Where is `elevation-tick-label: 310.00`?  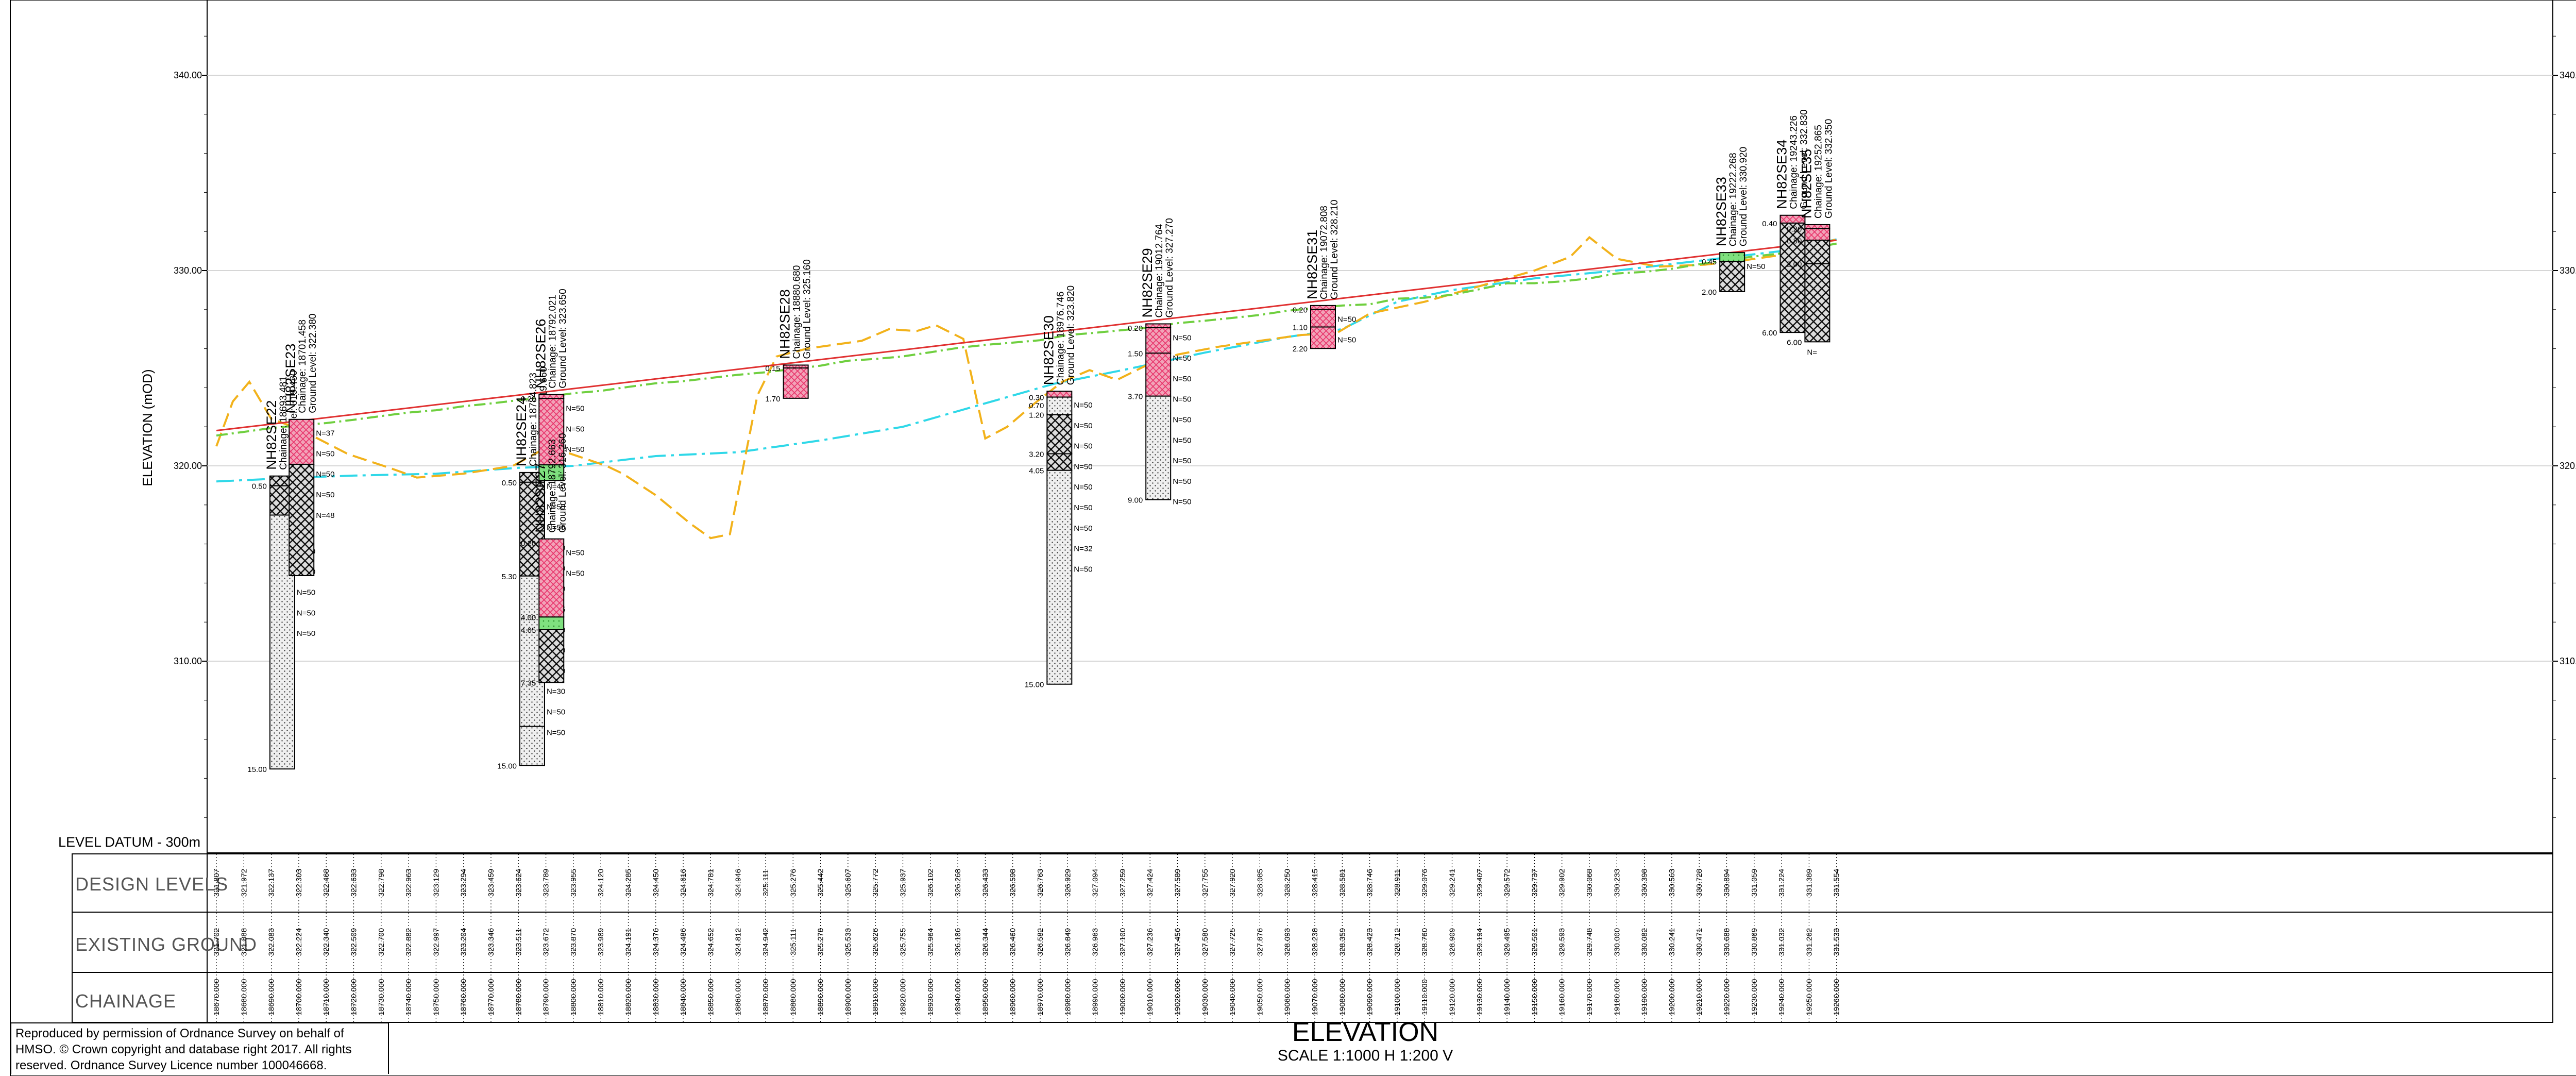
elevation-tick-label: 310.00 is located at coordinates (2568, 661).